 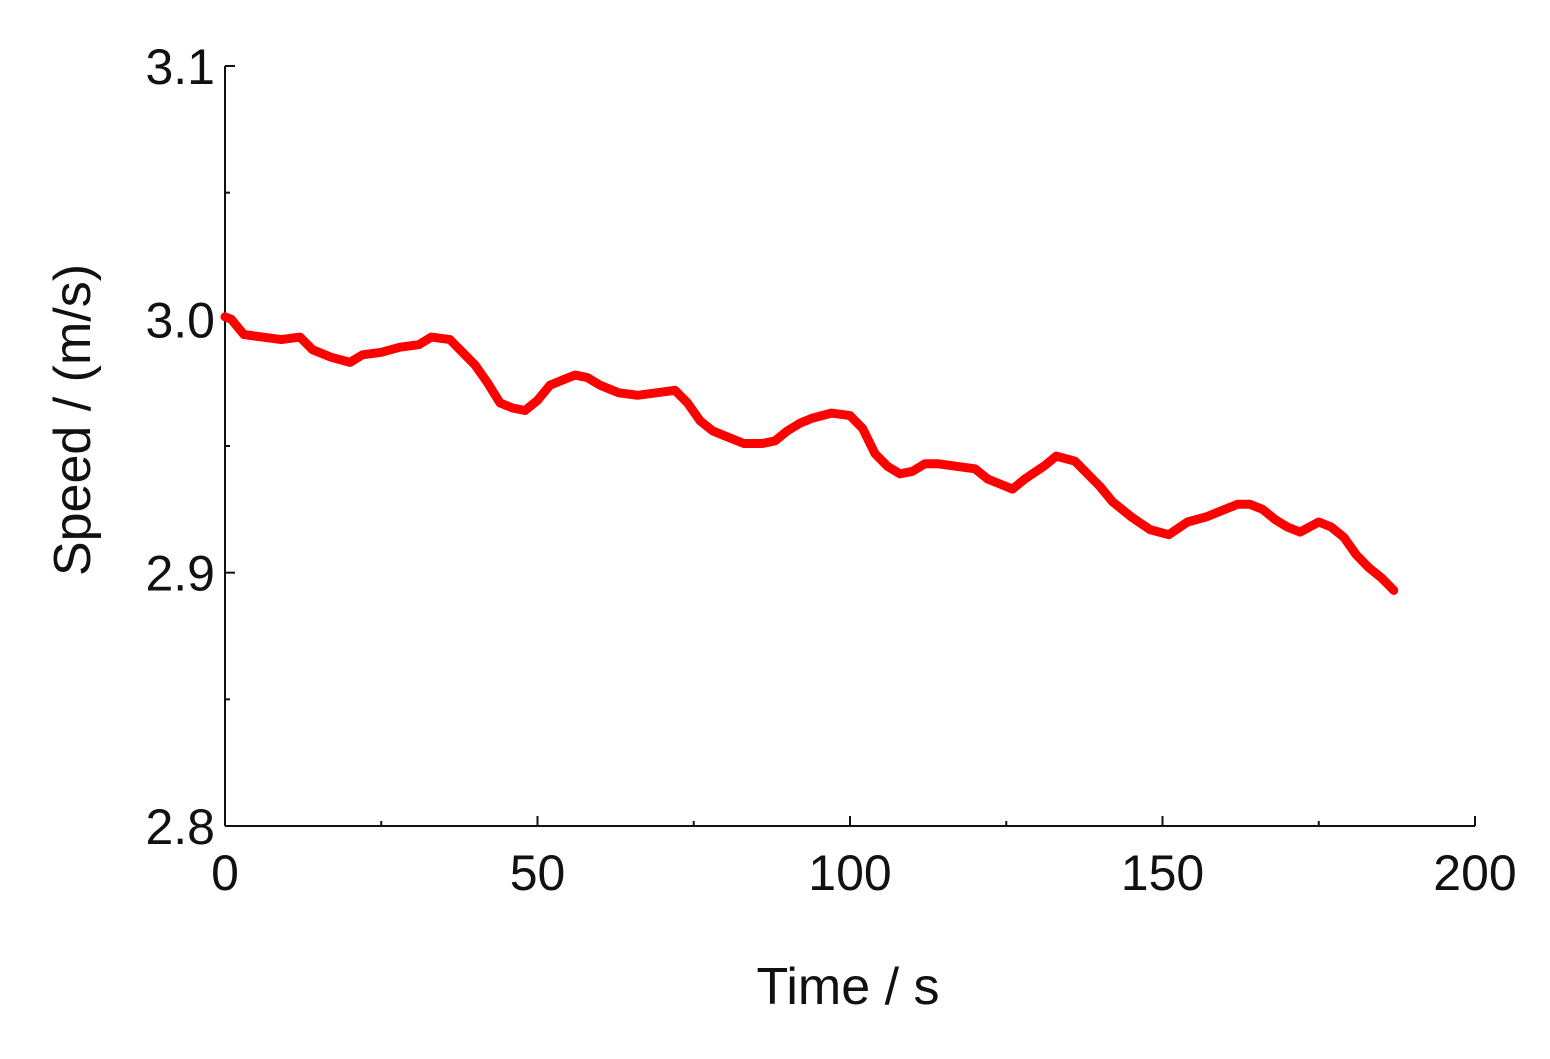 I want to click on x-tick-label: 0, so click(x=225, y=873).